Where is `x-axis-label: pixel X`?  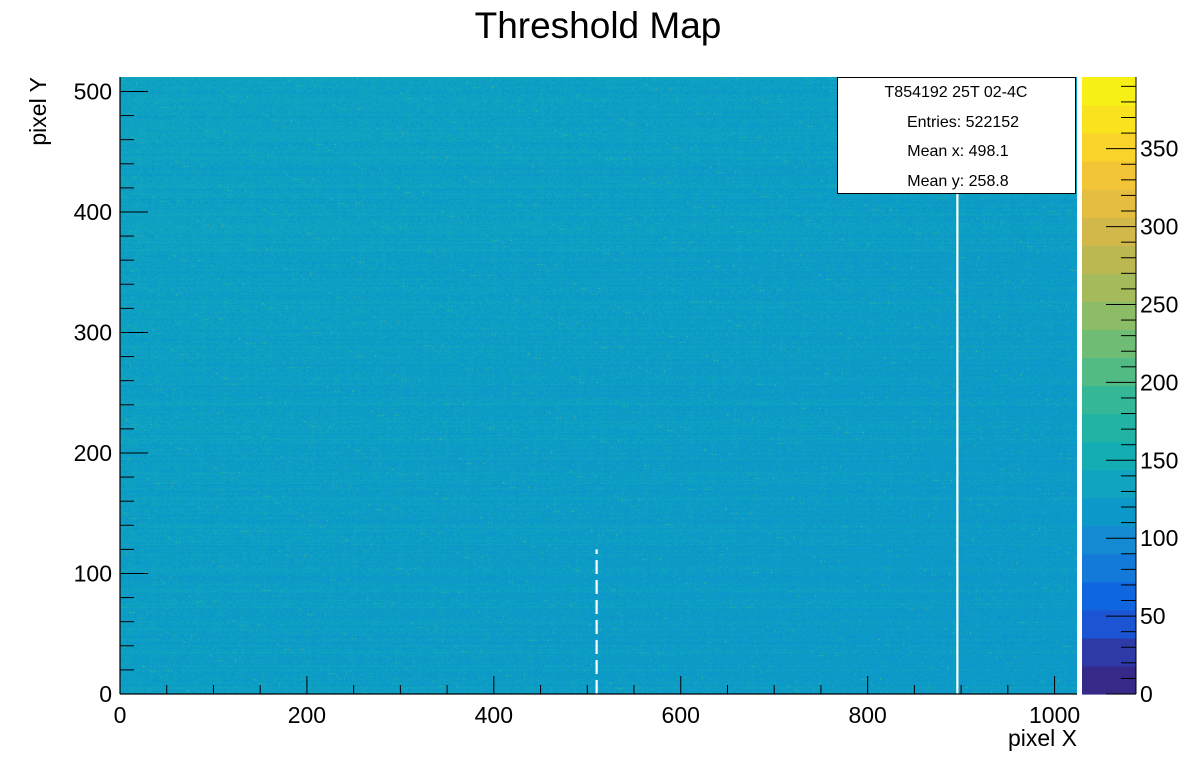
x-axis-label: pixel X is located at coordinates (1042, 738).